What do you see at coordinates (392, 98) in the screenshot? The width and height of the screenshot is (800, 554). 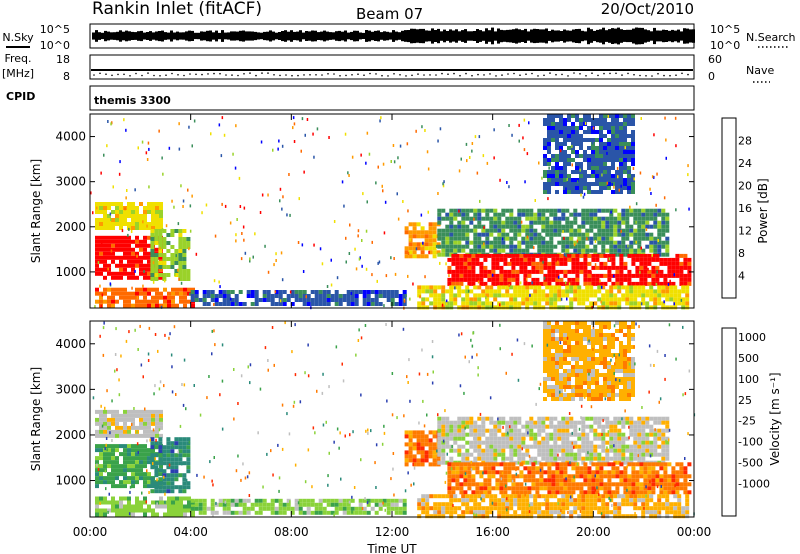 I see `cpid-panel-frame` at bounding box center [392, 98].